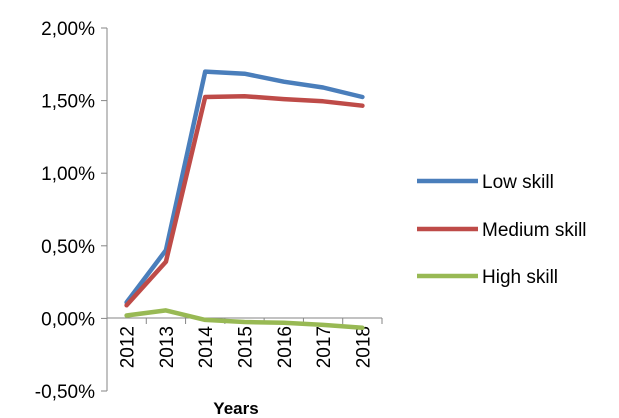 The width and height of the screenshot is (619, 418). Describe the element at coordinates (363, 347) in the screenshot. I see `x-tick-label: 2018` at that location.